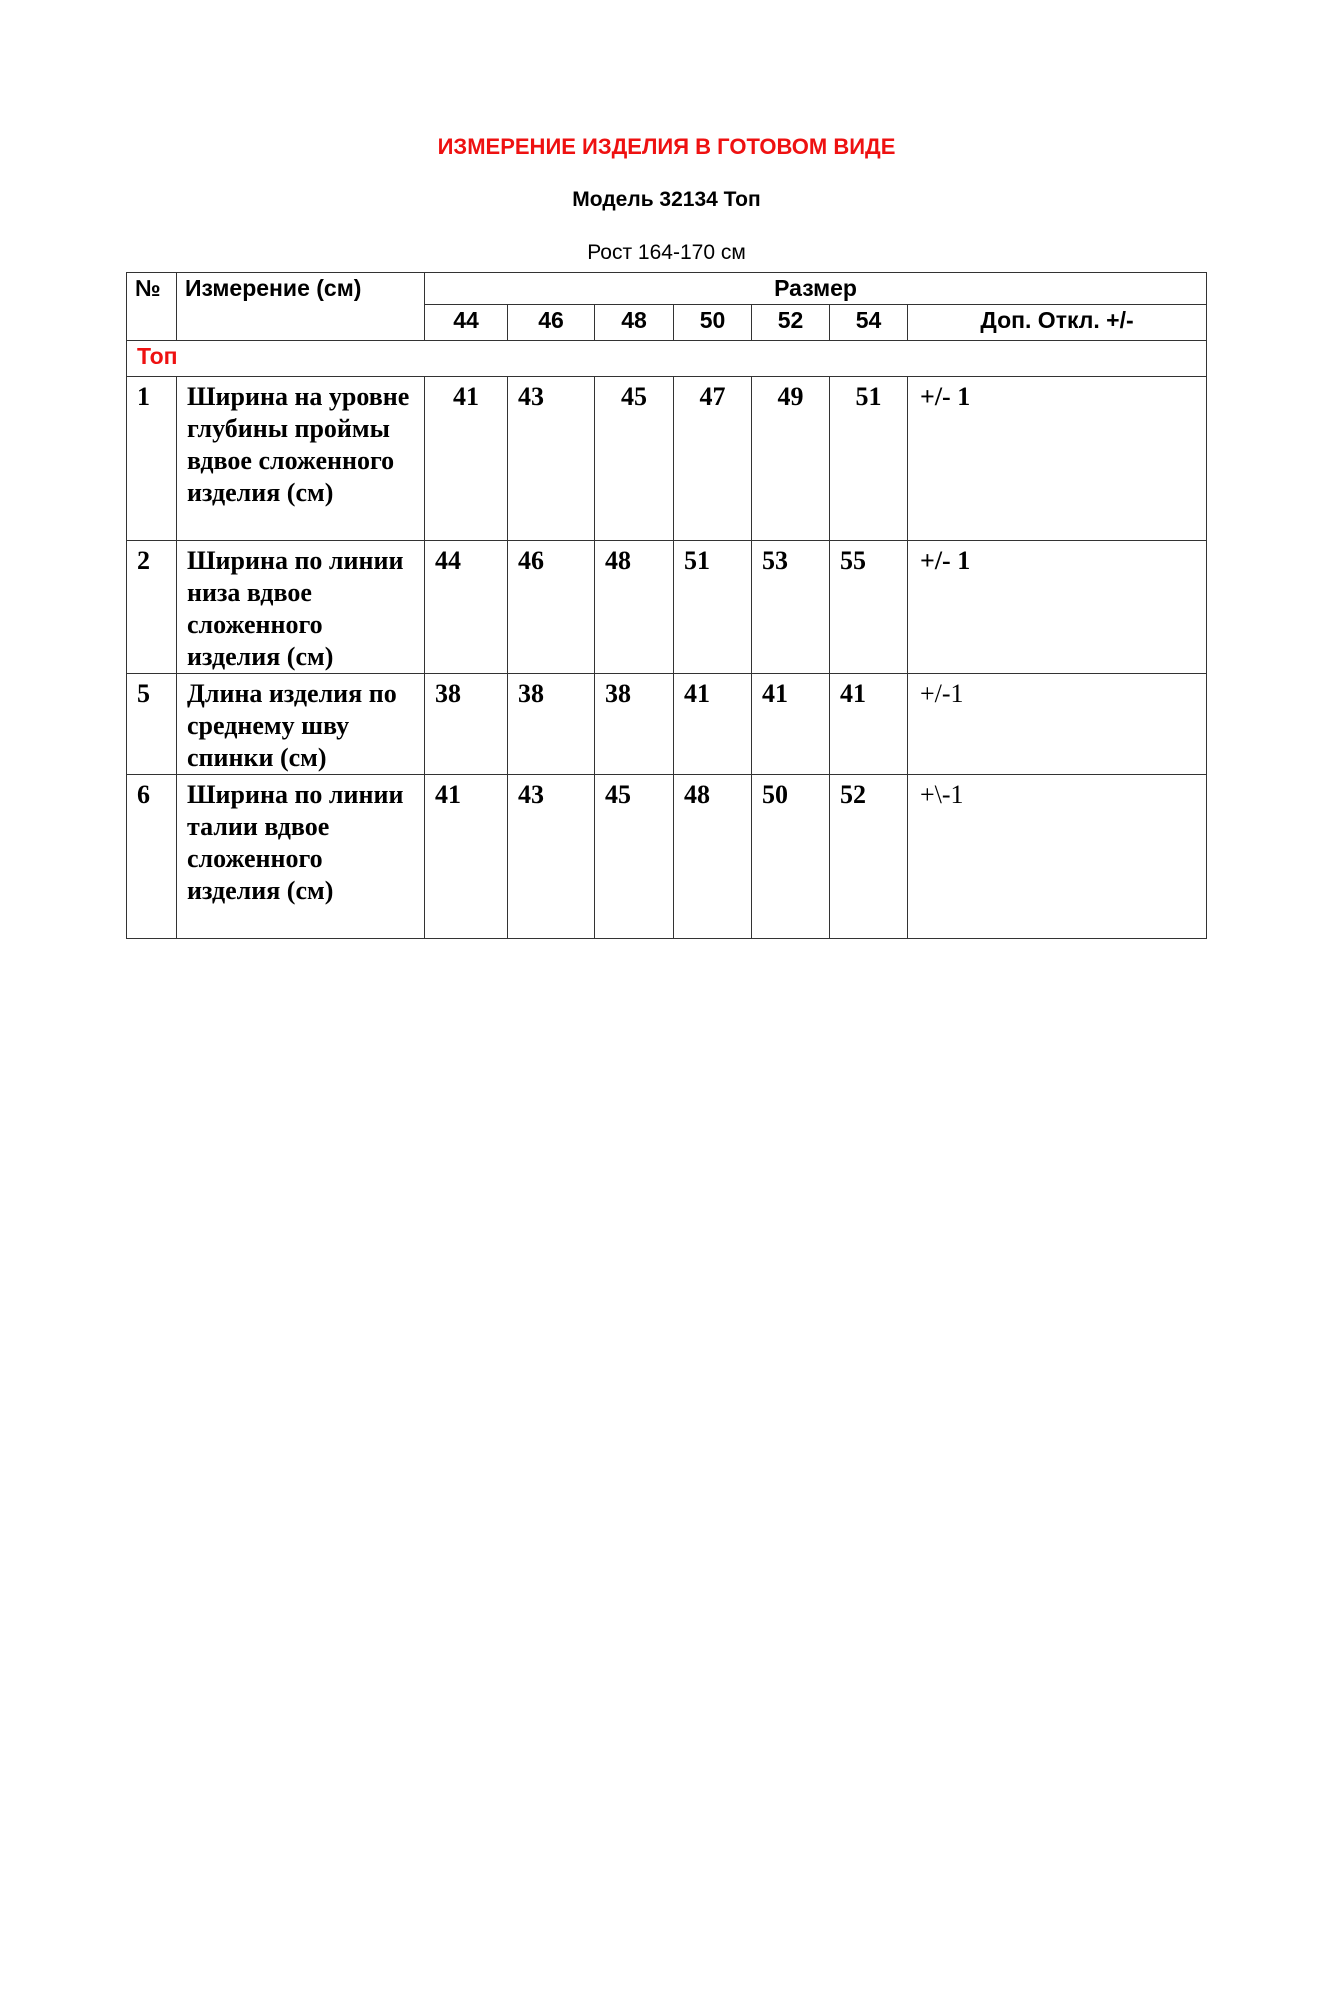 This screenshot has height=2000, width=1333. I want to click on value-cell: 49, so click(790, 458).